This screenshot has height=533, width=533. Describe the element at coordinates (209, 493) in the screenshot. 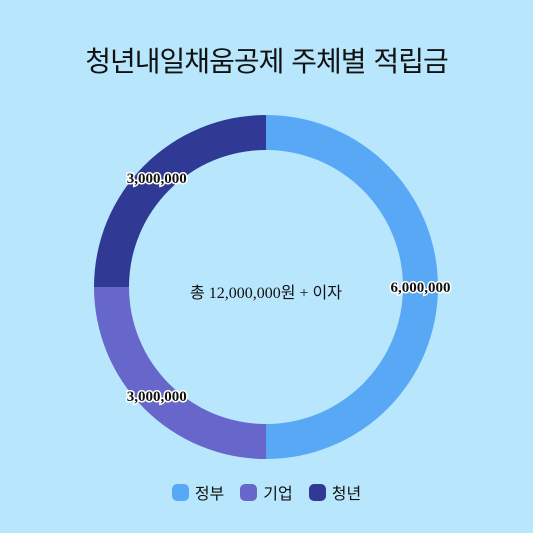

I see `legend-label: 정부` at that location.